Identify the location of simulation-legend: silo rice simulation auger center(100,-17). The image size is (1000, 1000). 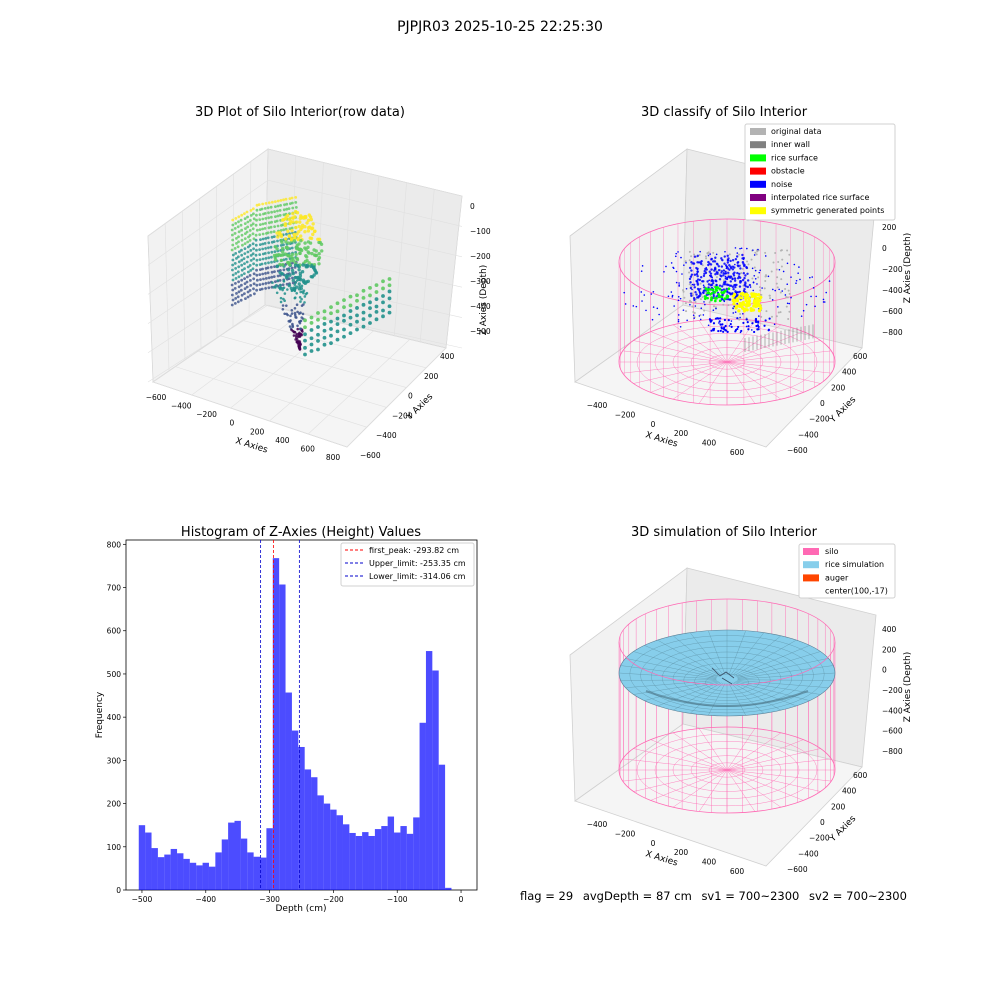
(847, 571).